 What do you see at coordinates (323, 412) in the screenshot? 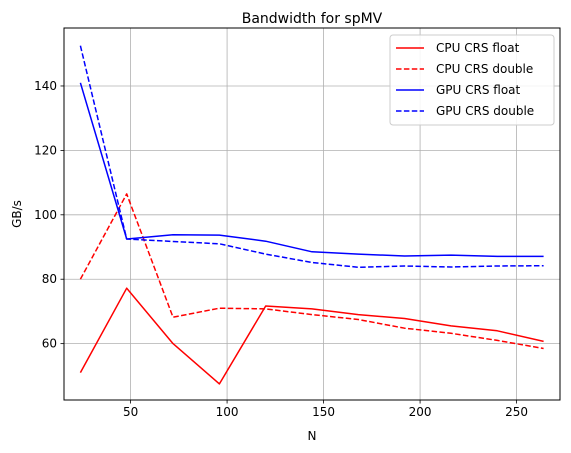
I see `x-tick-label: 150` at bounding box center [323, 412].